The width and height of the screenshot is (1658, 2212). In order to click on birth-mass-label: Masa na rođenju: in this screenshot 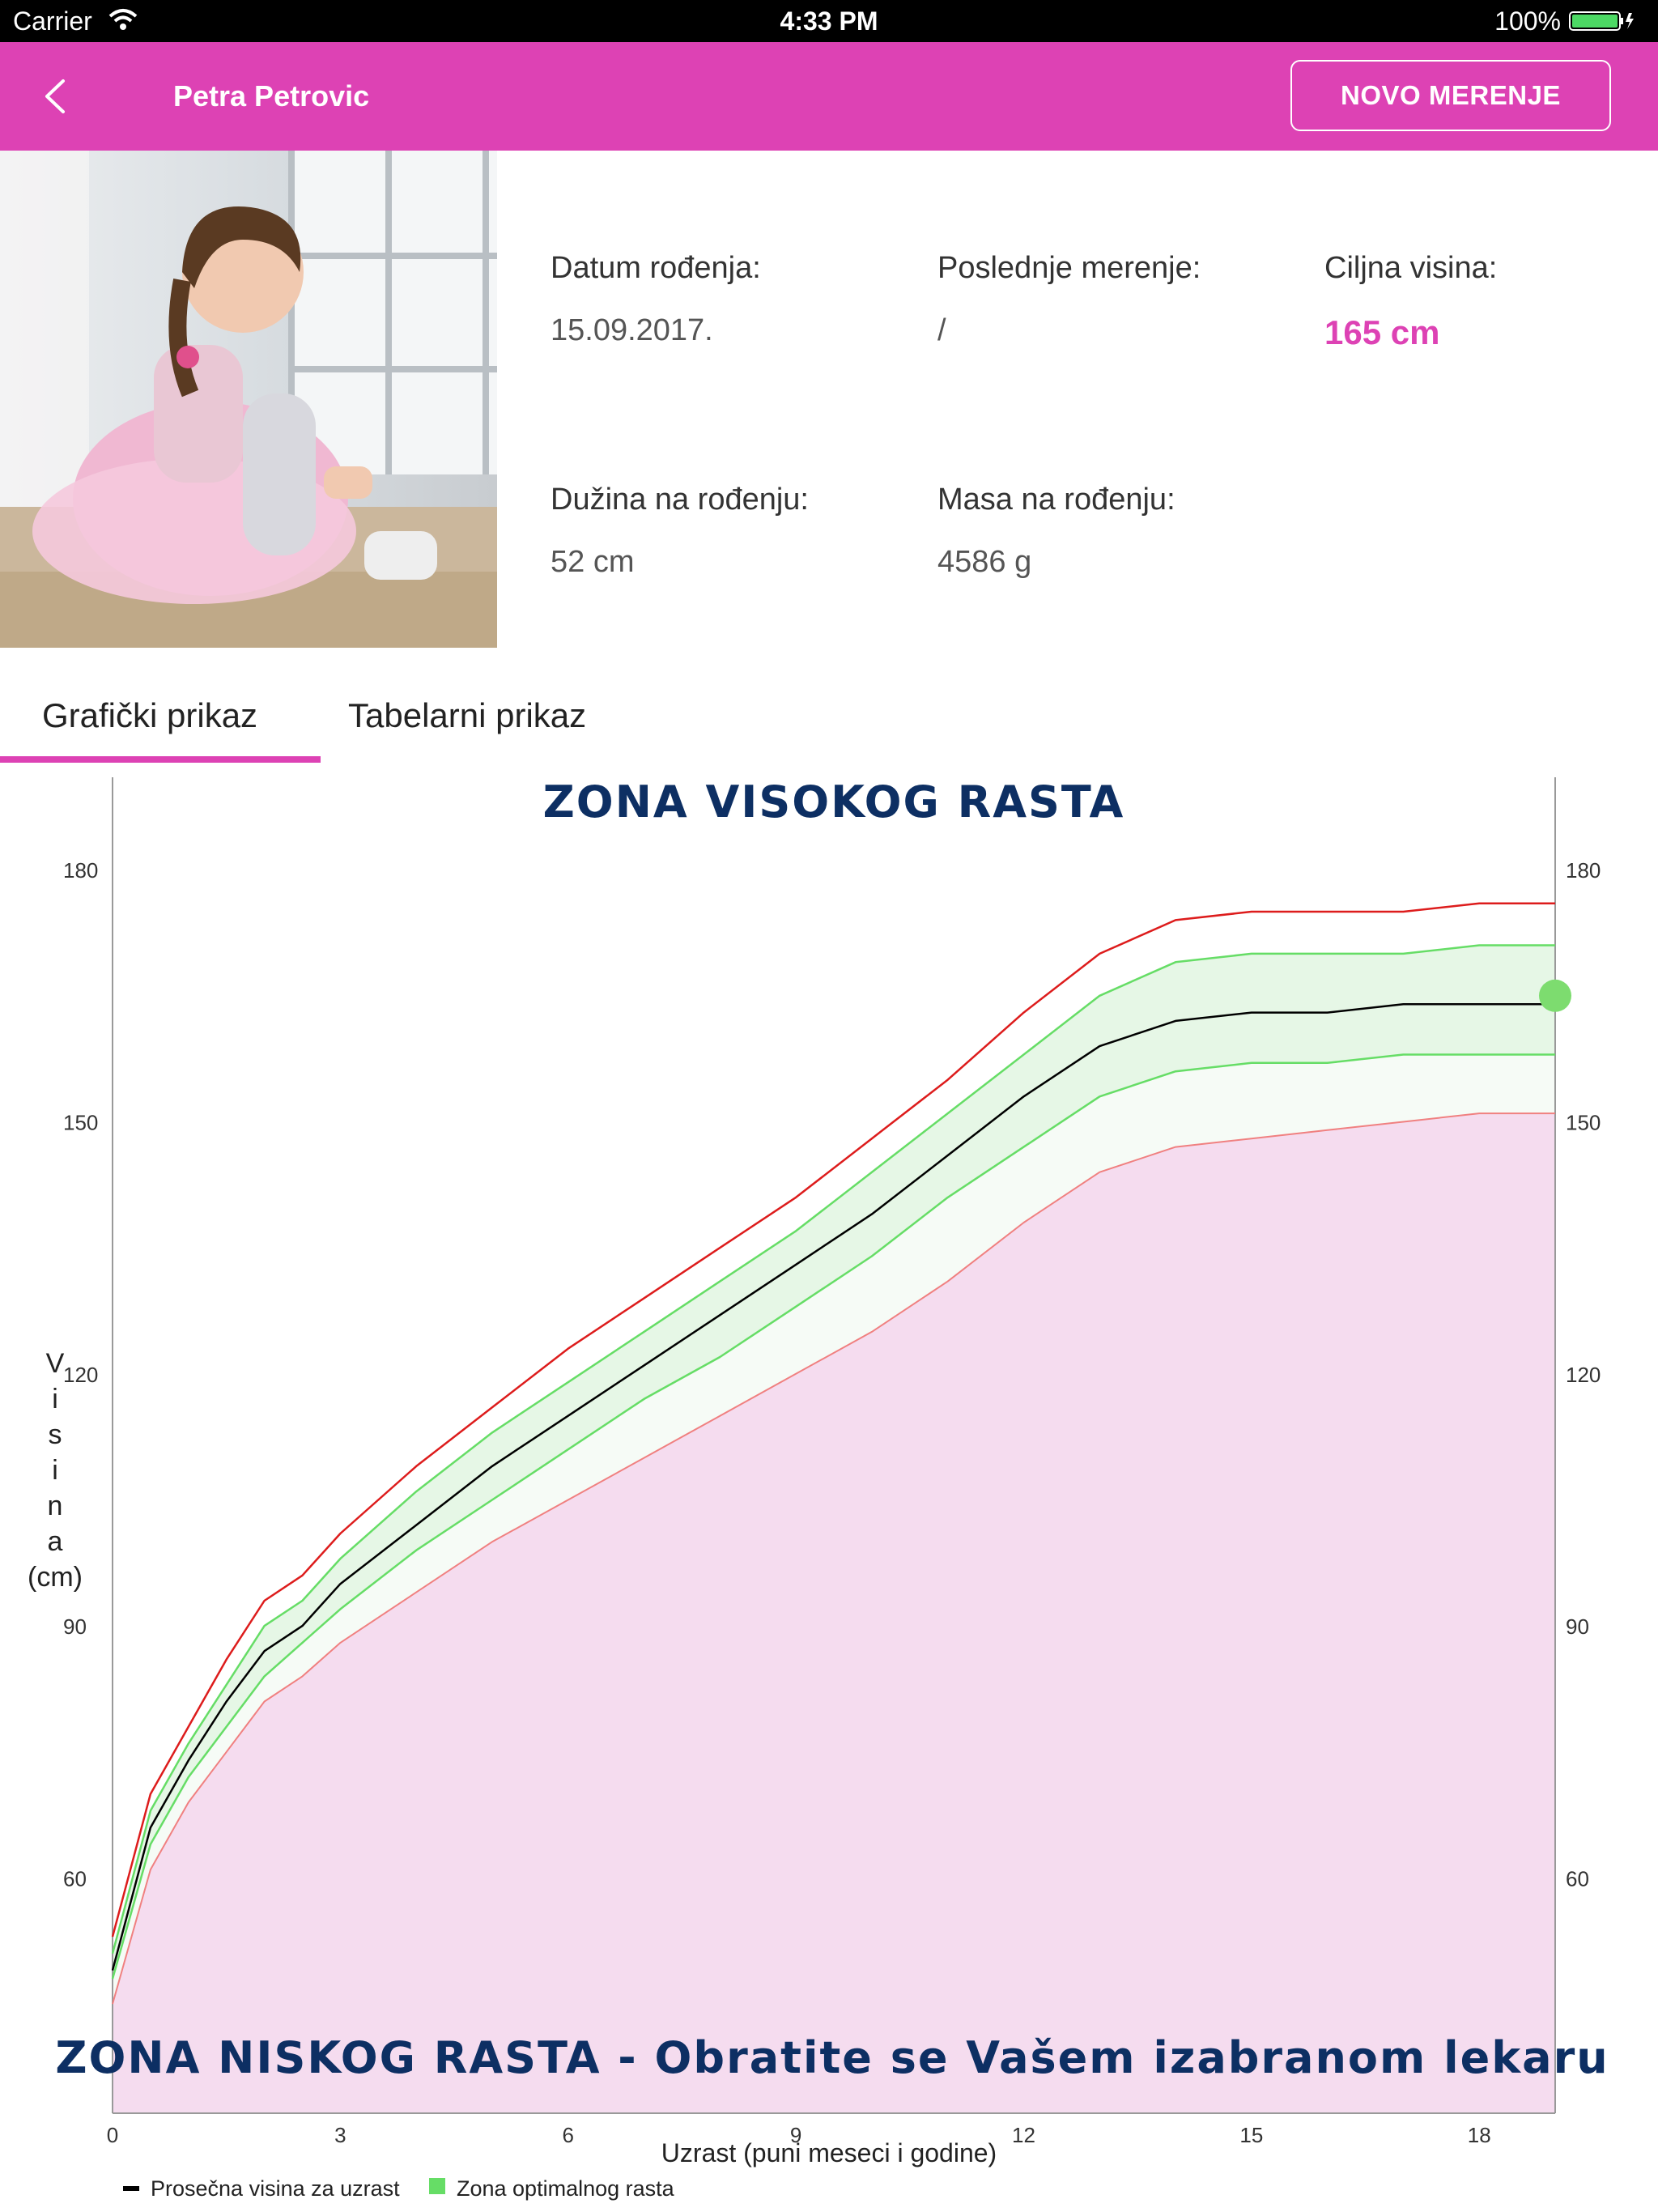, I will do `click(1056, 500)`.